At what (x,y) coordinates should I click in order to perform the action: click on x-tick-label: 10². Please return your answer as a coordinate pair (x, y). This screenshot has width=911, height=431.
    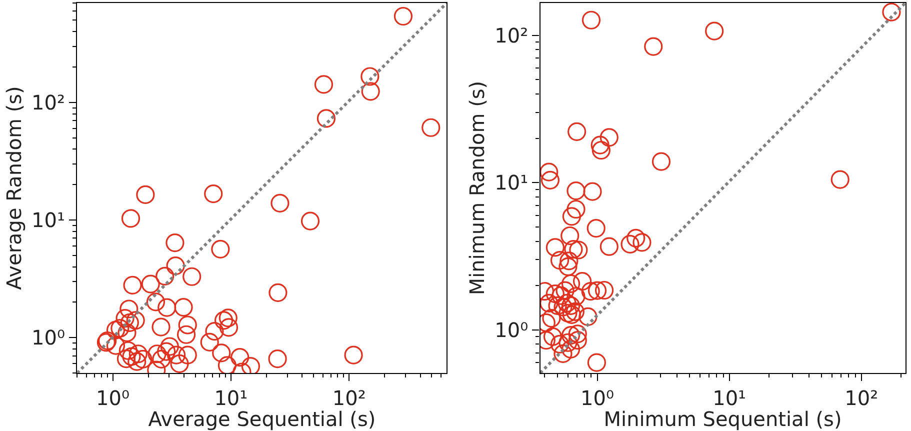
    Looking at the image, I should click on (861, 398).